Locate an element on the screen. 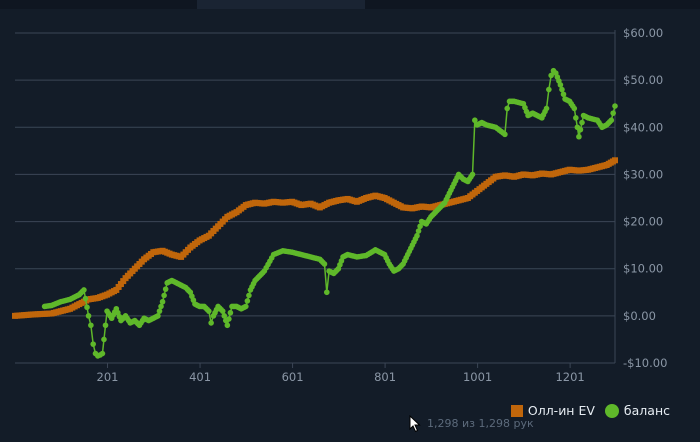  hand-count-status: 1,298 из 1,298 рук is located at coordinates (480, 423).